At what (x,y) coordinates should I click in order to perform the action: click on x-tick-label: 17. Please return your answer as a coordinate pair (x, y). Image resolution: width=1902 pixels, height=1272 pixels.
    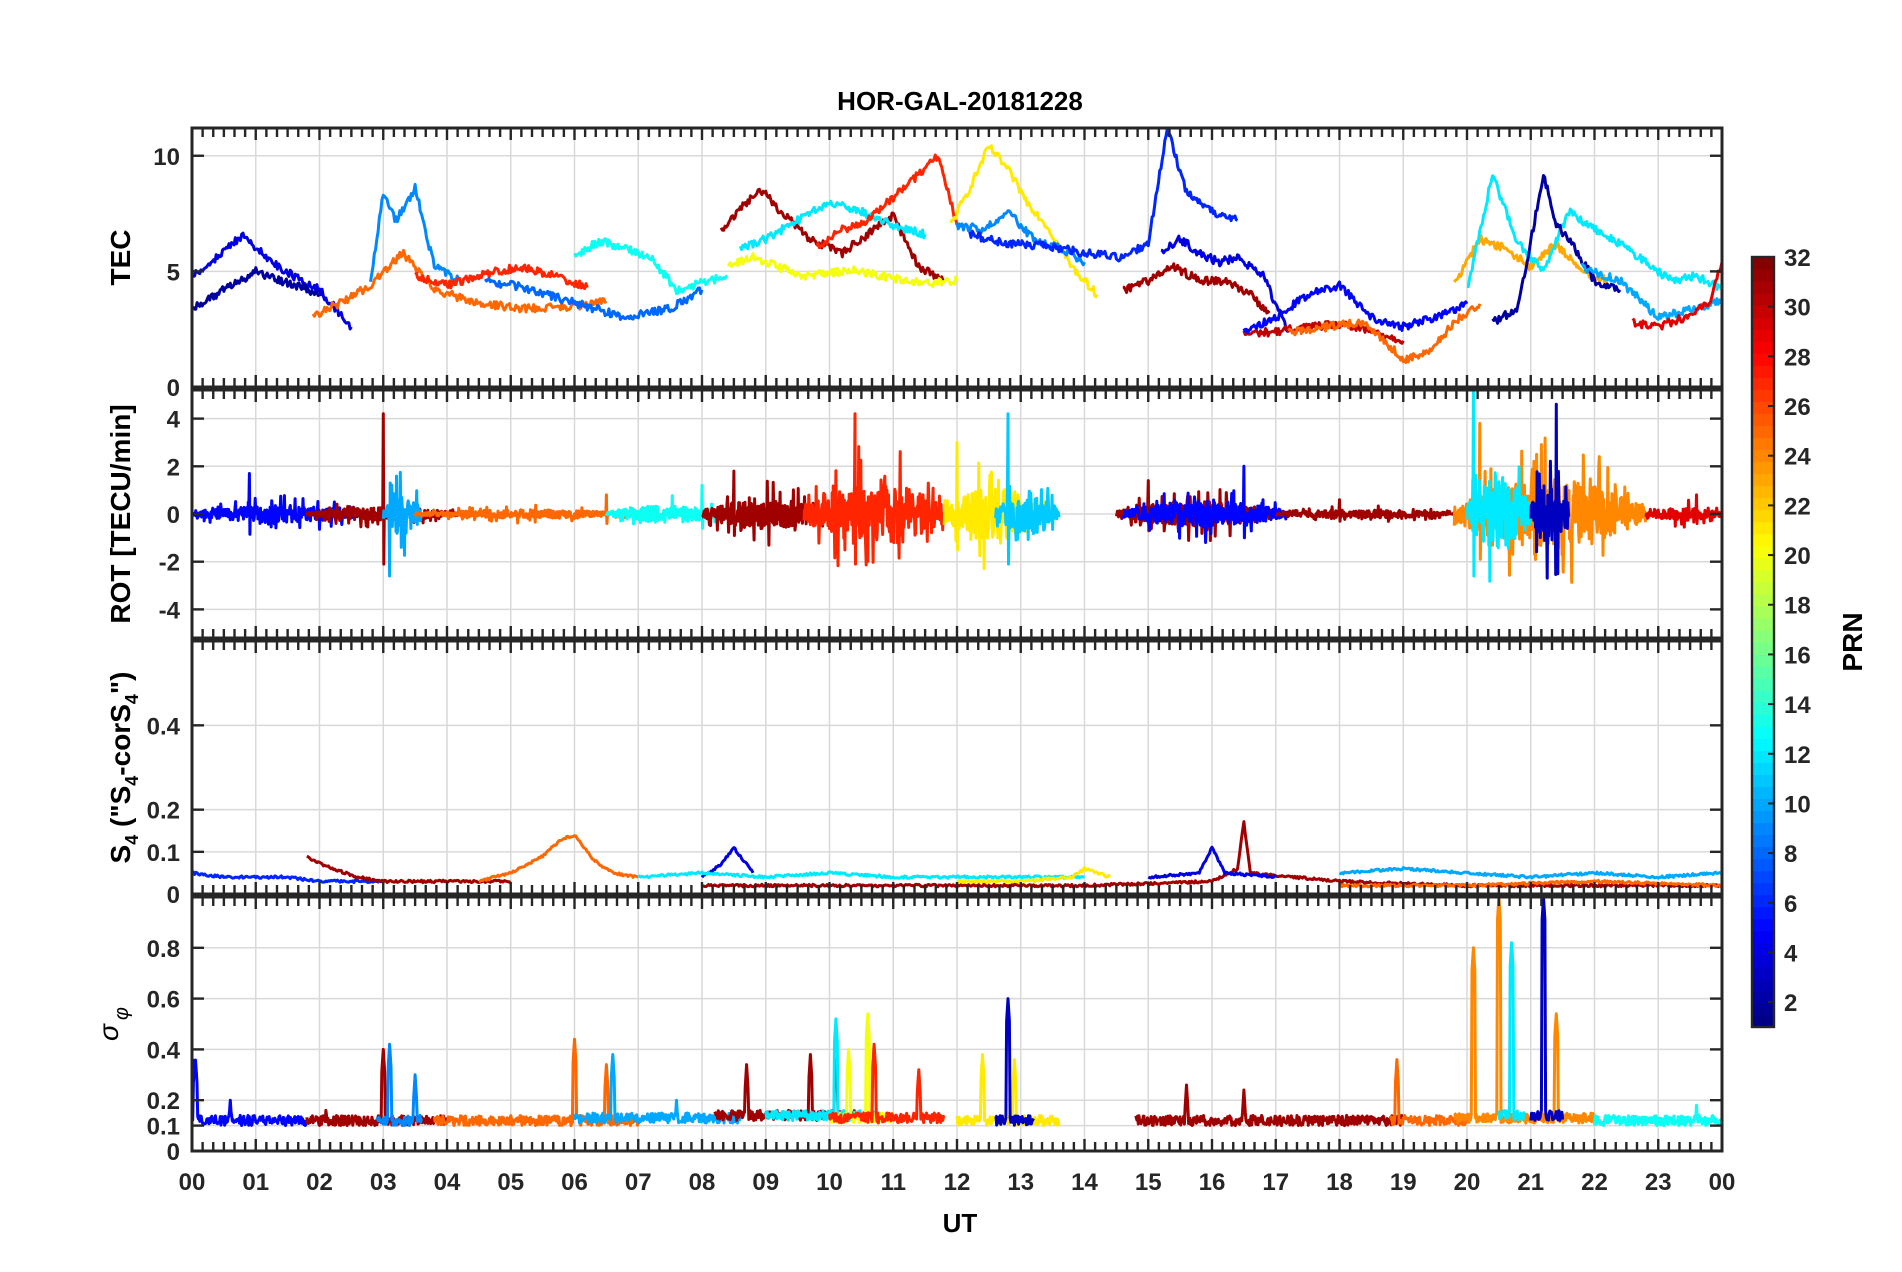
    Looking at the image, I should click on (1275, 1182).